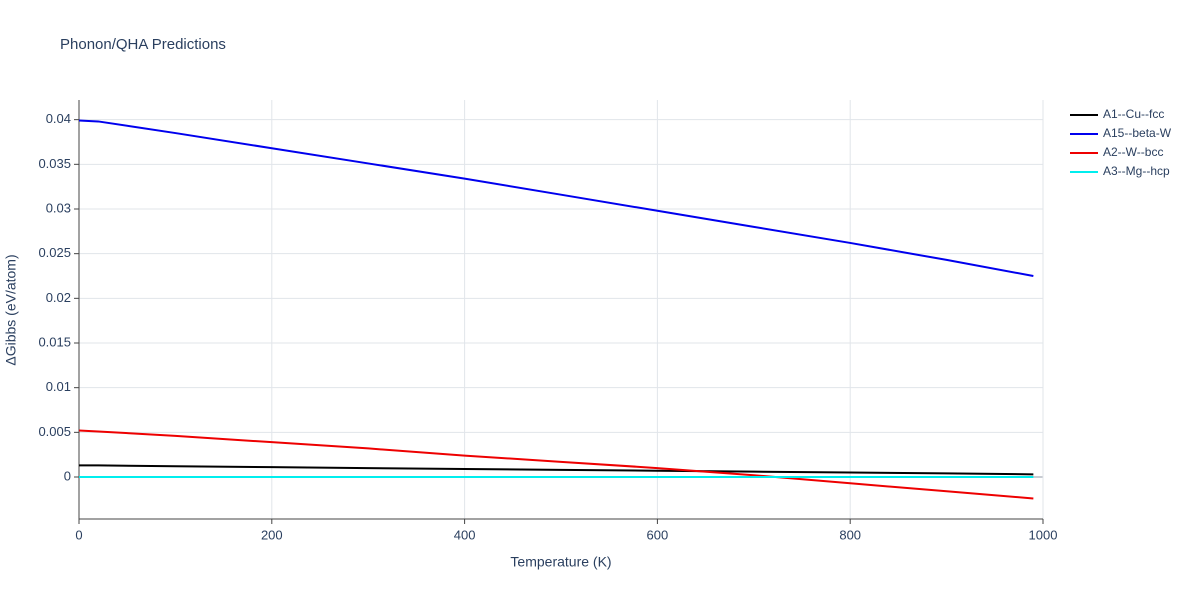  I want to click on chart-title: Phonon/QHA Predictions, so click(143, 44).